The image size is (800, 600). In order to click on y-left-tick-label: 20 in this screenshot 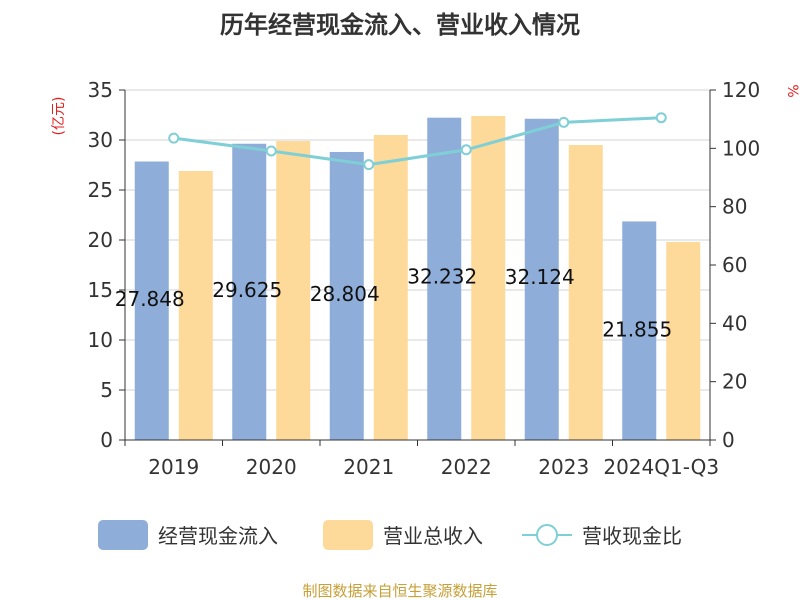, I will do `click(100, 240)`.